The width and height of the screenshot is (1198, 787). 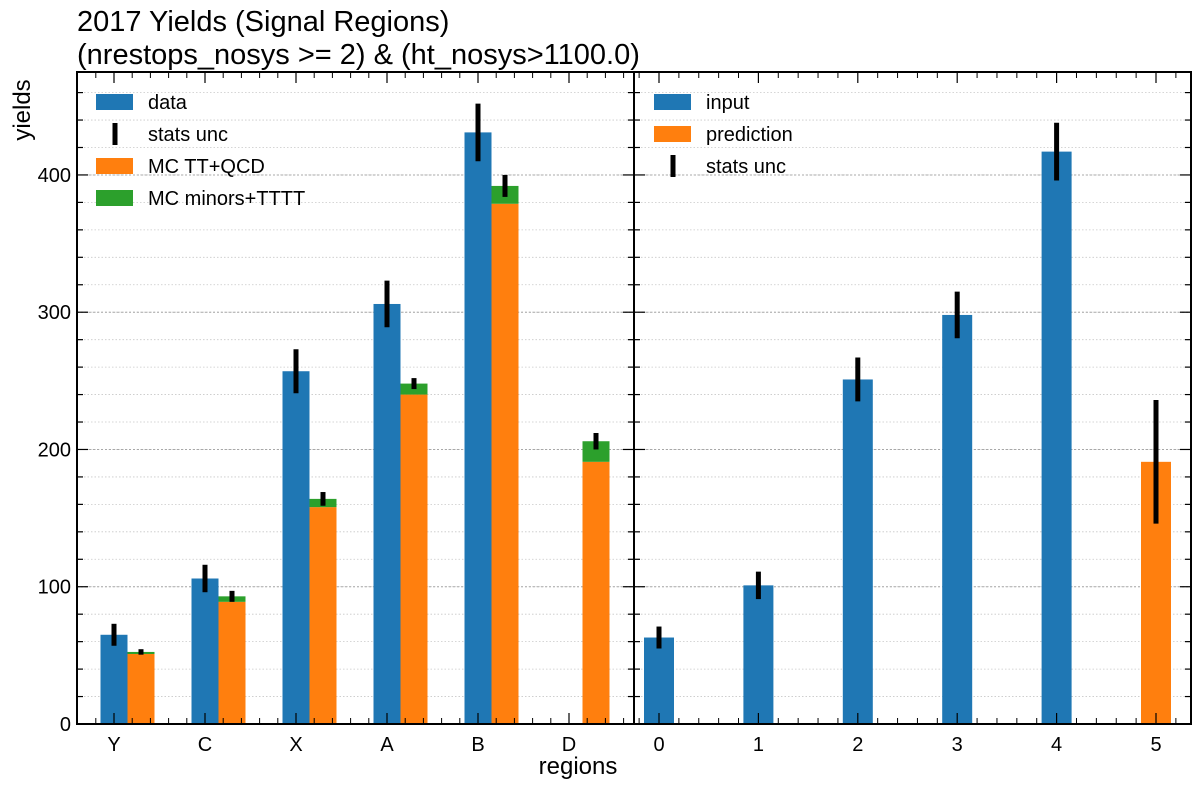 What do you see at coordinates (22, 109) in the screenshot?
I see `y-axis-label: yields` at bounding box center [22, 109].